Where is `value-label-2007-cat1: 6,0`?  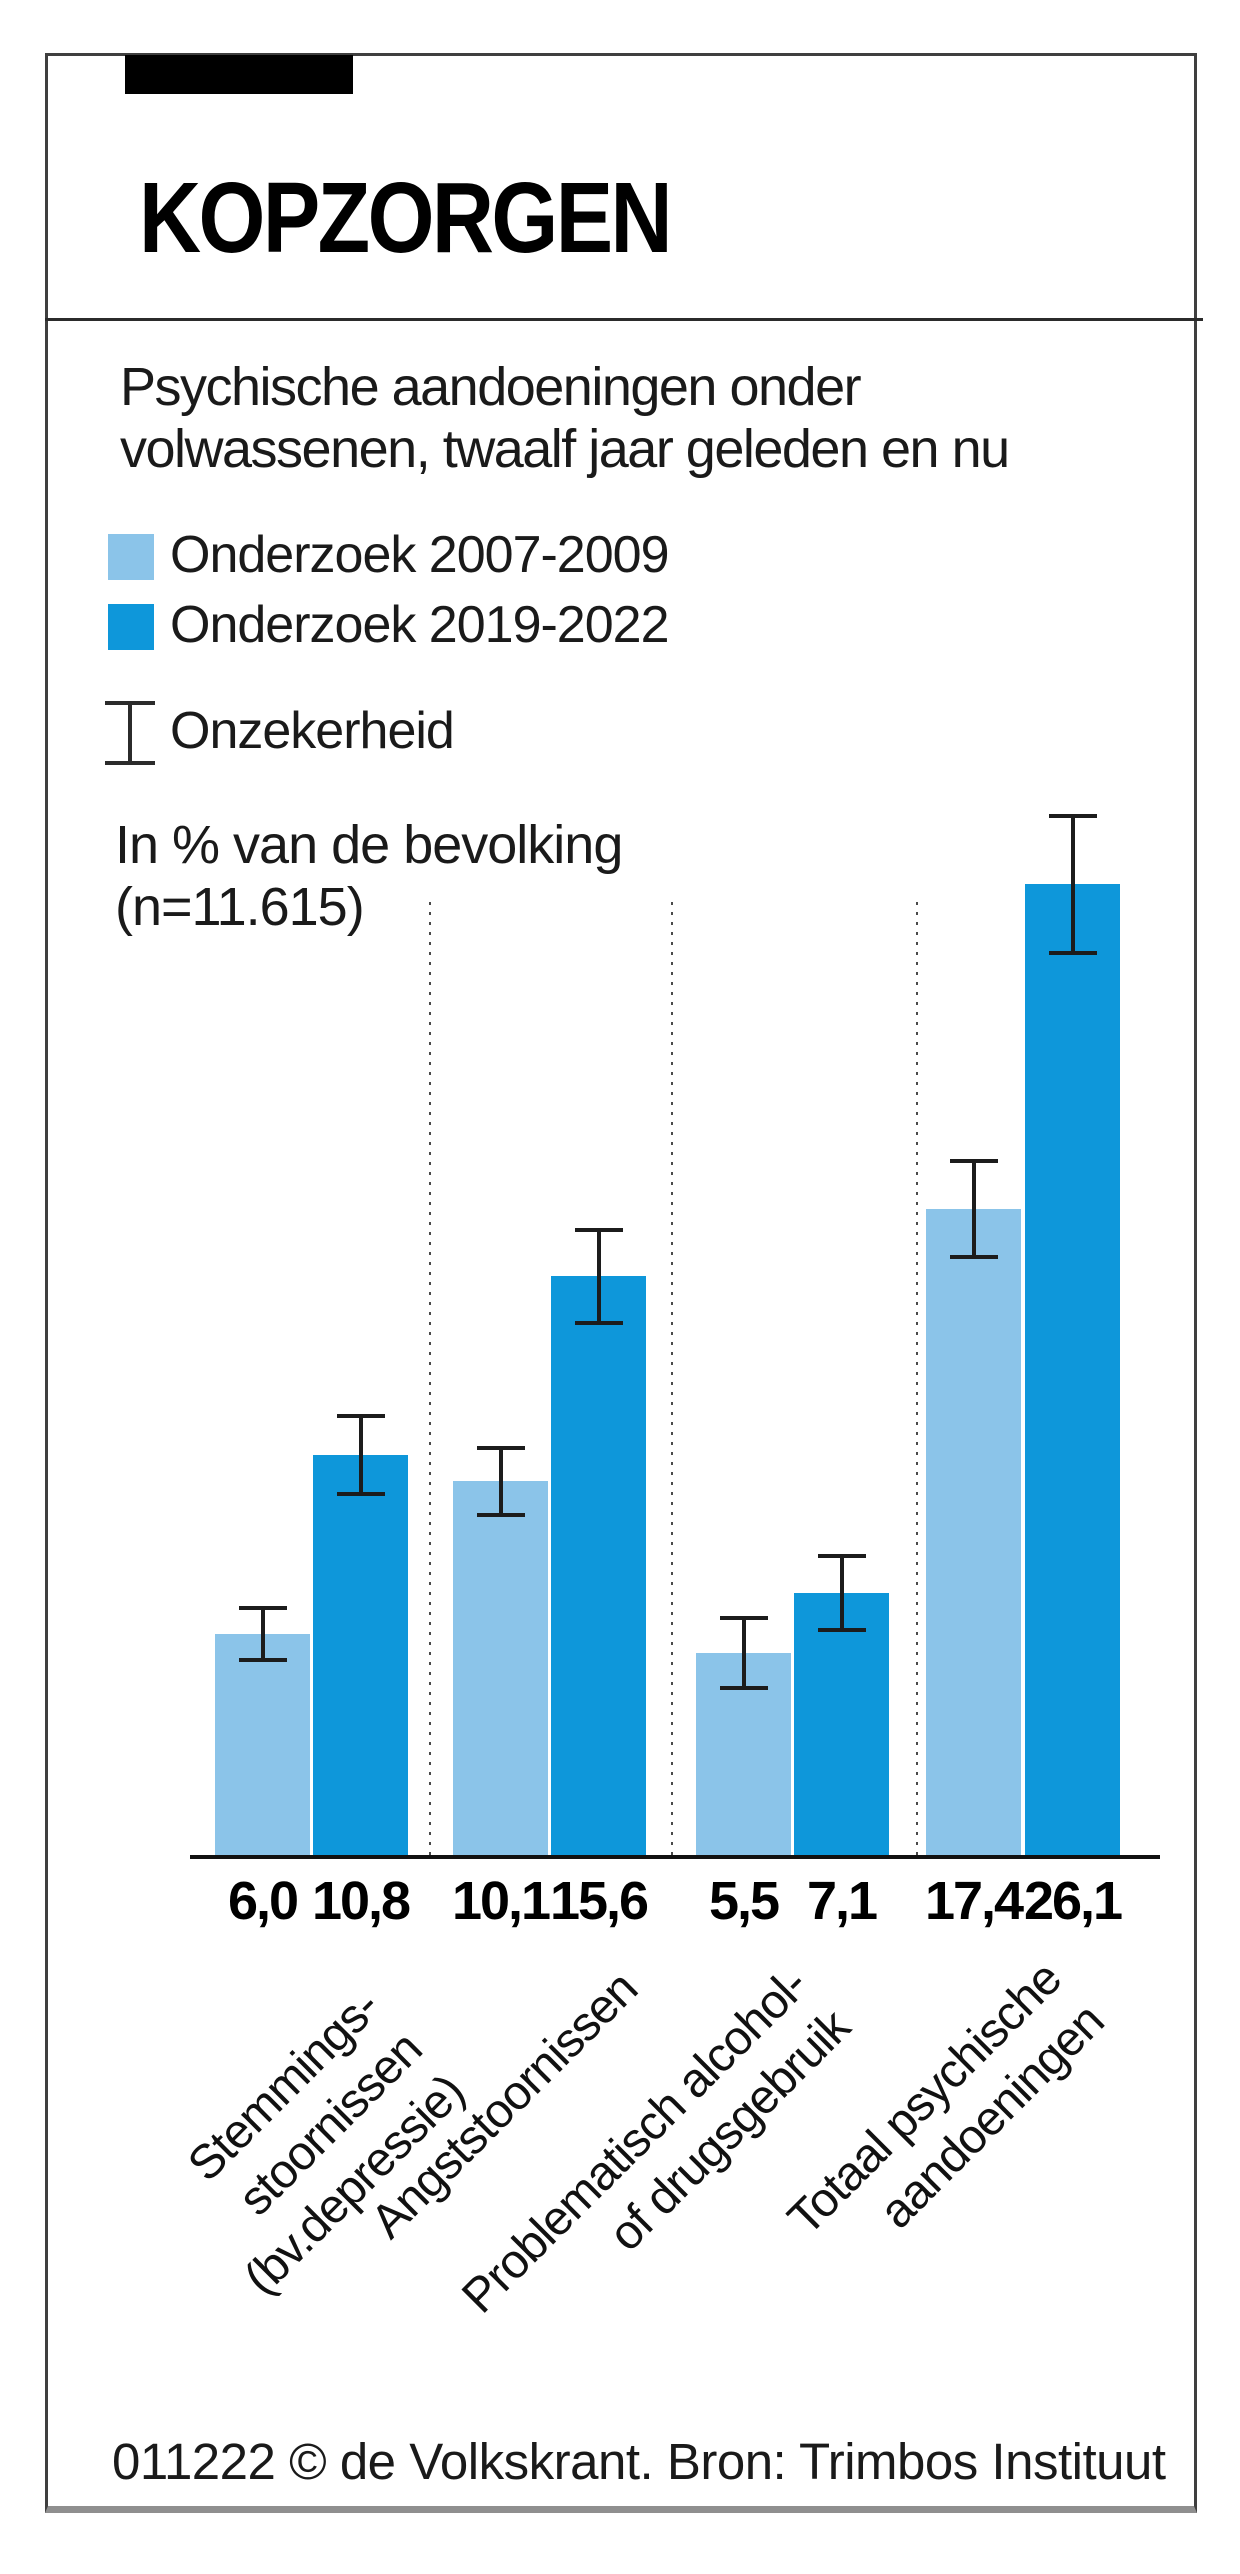 value-label-2007-cat1: 6,0 is located at coordinates (263, 1901).